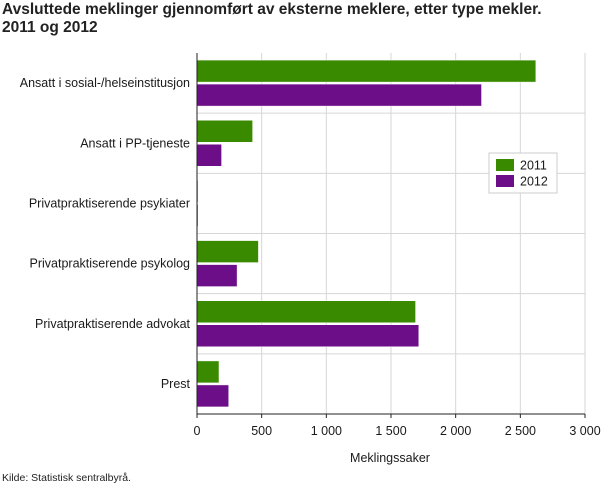 Image resolution: width=610 pixels, height=488 pixels. I want to click on x-tick-label: 0, so click(197, 431).